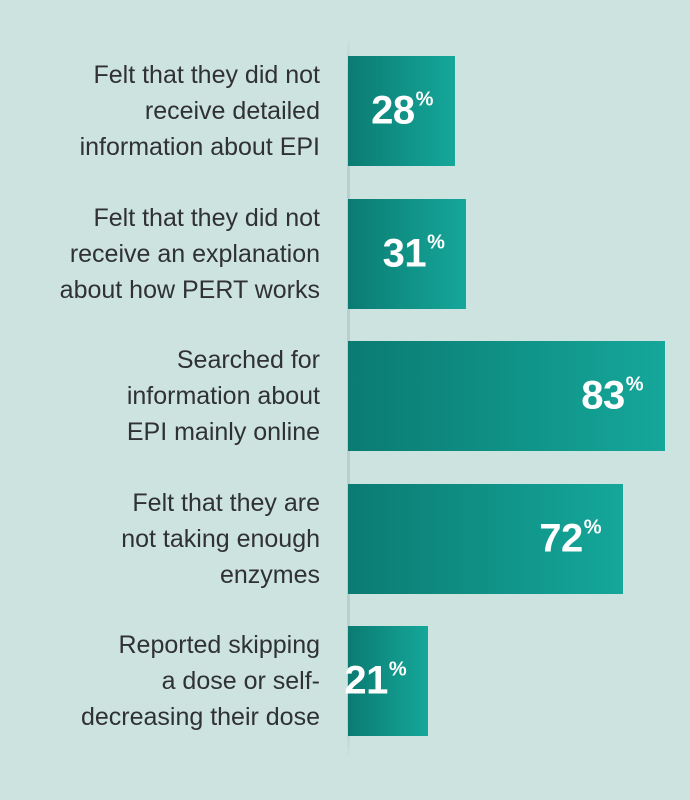 The image size is (690, 800). Describe the element at coordinates (507, 396) in the screenshot. I see `bar: 83%` at that location.